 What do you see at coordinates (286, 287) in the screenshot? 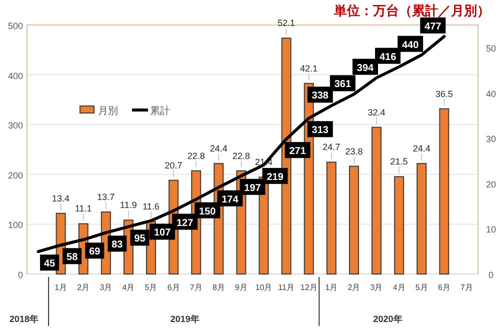
I see `x-tick-label: 11月` at bounding box center [286, 287].